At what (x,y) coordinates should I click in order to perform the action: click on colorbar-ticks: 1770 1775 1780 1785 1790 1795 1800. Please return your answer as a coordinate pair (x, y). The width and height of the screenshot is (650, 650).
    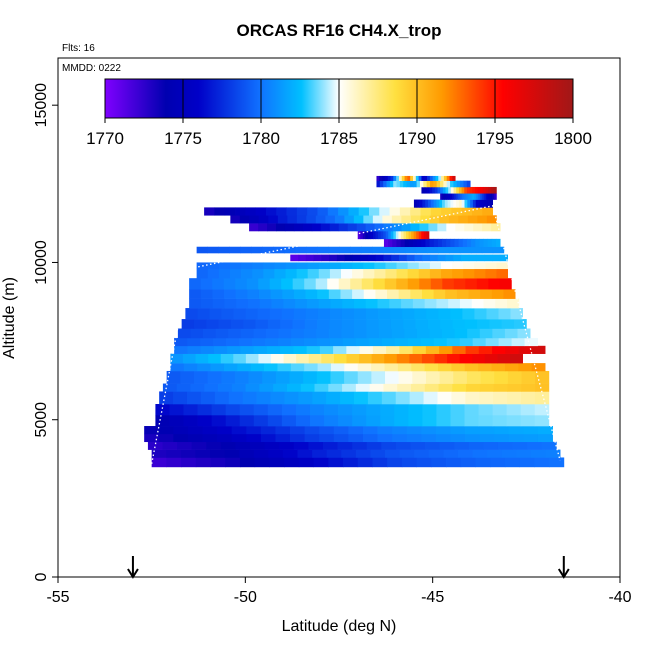
    Looking at the image, I should click on (339, 113).